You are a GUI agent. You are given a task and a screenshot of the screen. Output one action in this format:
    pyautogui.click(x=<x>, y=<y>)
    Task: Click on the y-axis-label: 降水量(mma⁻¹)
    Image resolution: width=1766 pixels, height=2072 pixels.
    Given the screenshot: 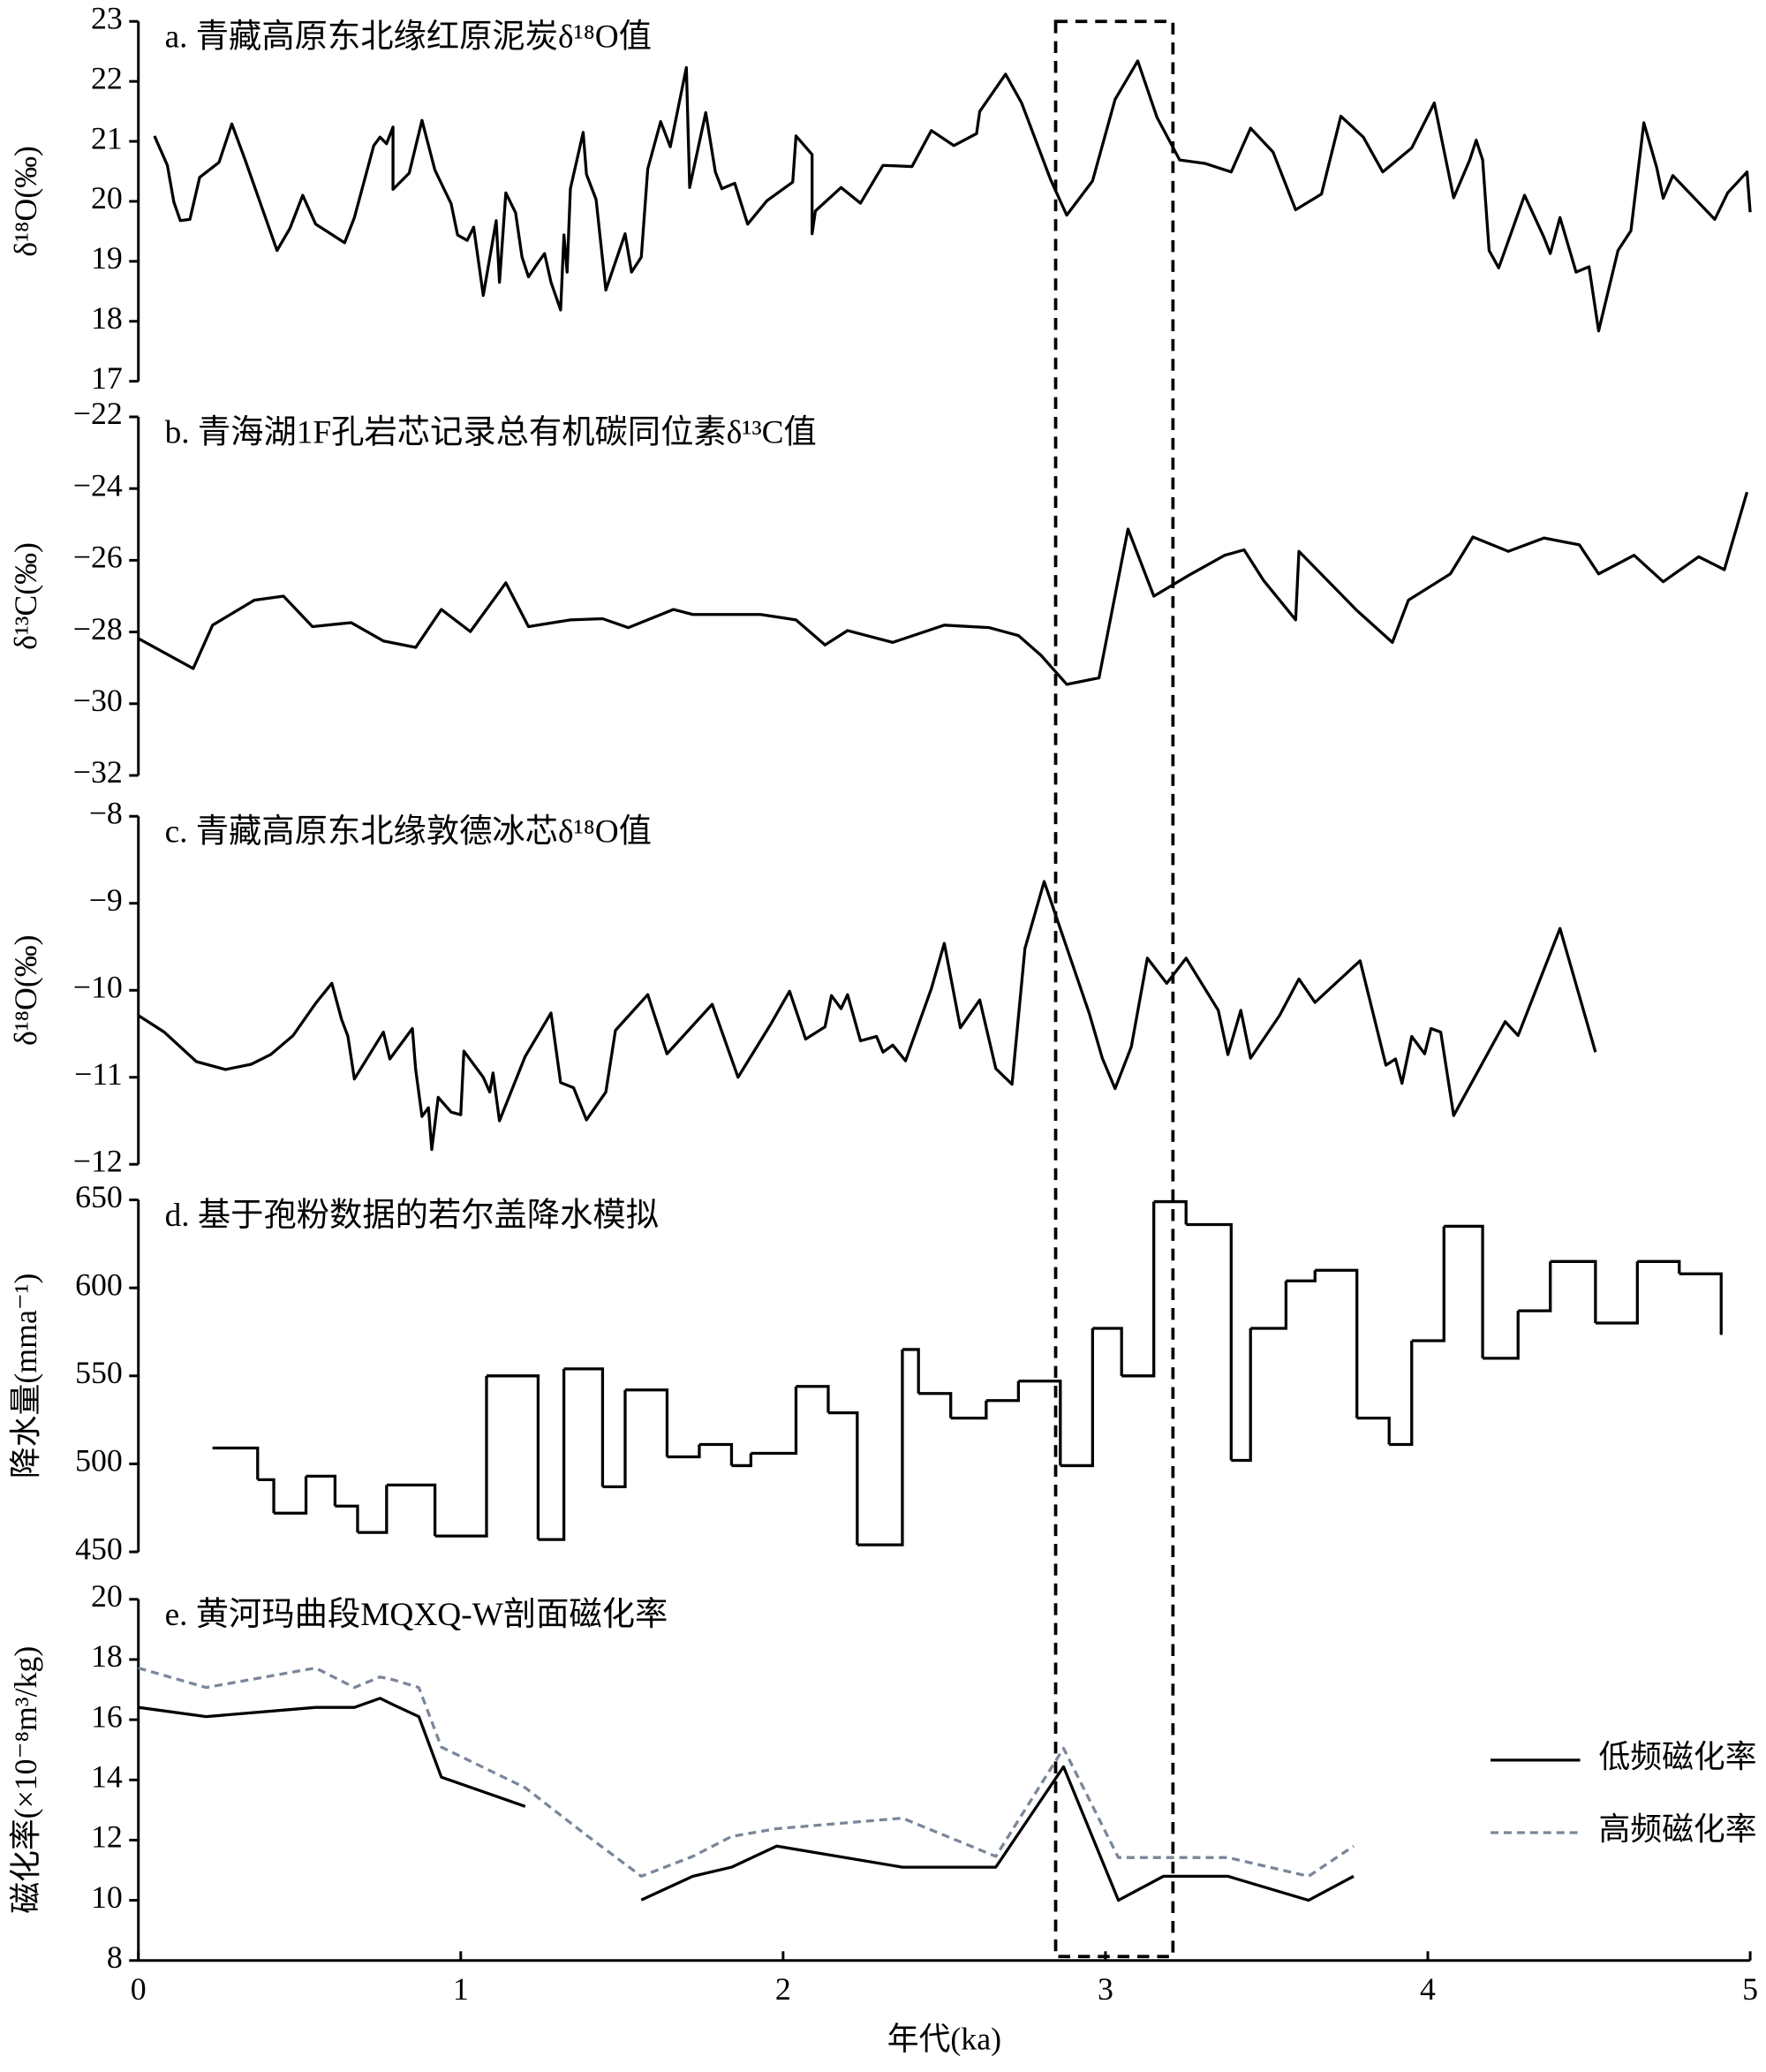 What is the action you would take?
    pyautogui.click(x=26, y=1376)
    